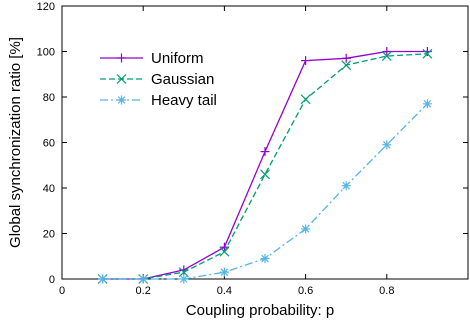 The height and width of the screenshot is (322, 470). I want to click on y-tick-label: 40, so click(49, 189).